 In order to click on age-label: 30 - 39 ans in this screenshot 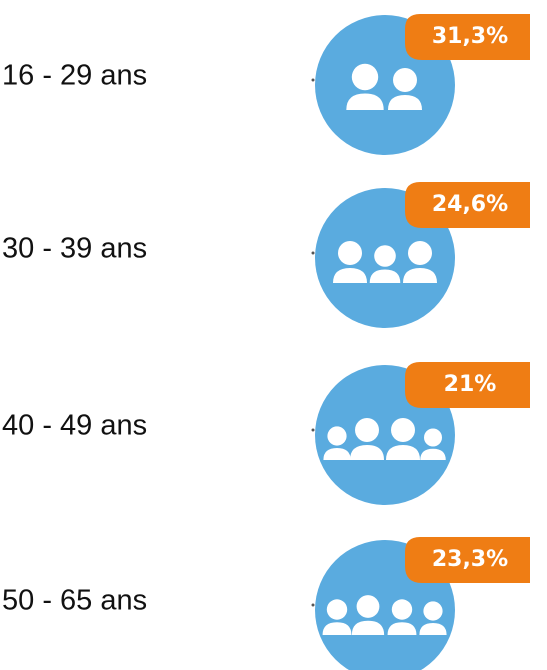, I will do `click(74, 249)`.